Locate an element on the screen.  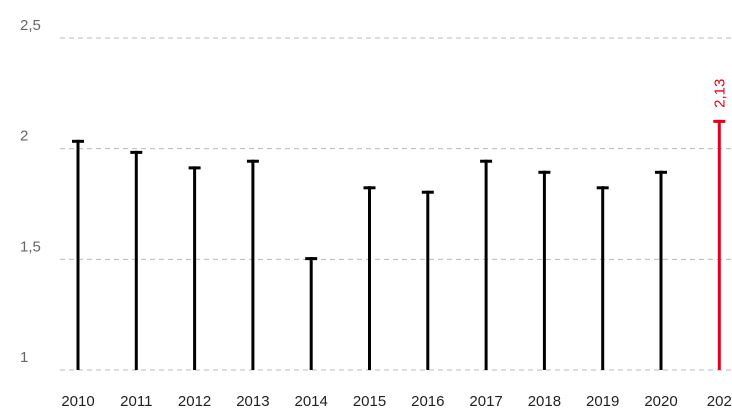
x-tick-label: 2010 is located at coordinates (77, 401).